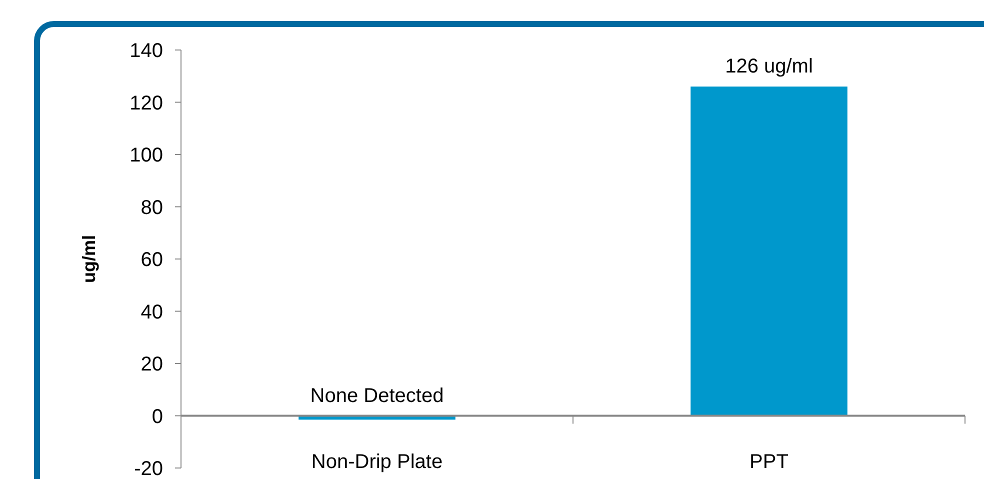  Describe the element at coordinates (769, 462) in the screenshot. I see `x-tick-label: PPT` at that location.